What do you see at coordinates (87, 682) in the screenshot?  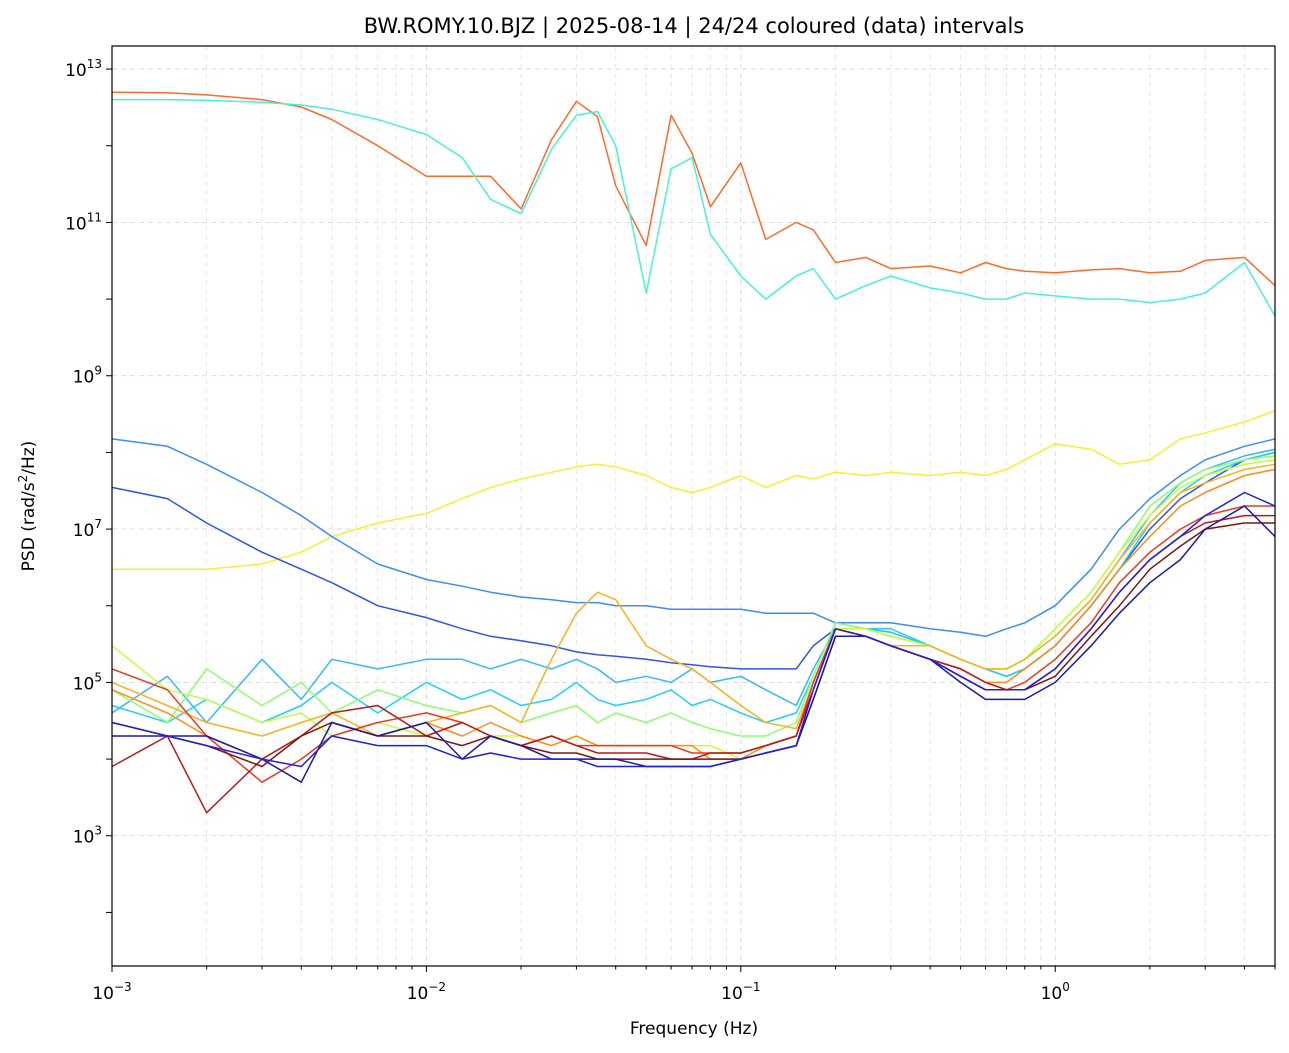 I see `y-tick-label: 10⁵` at bounding box center [87, 682].